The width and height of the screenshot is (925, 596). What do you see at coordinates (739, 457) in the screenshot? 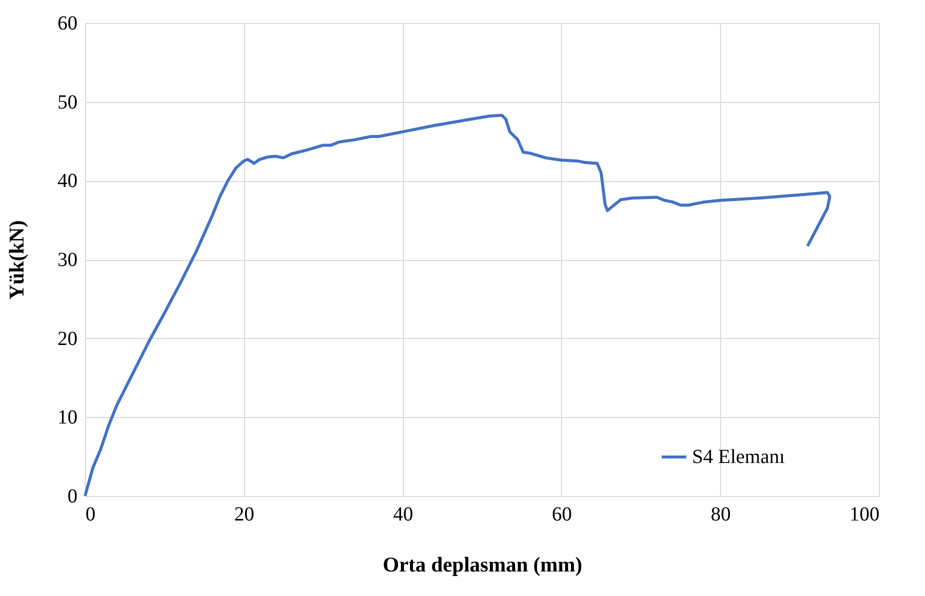
I see `legend-label: S4 Elemanı` at bounding box center [739, 457].